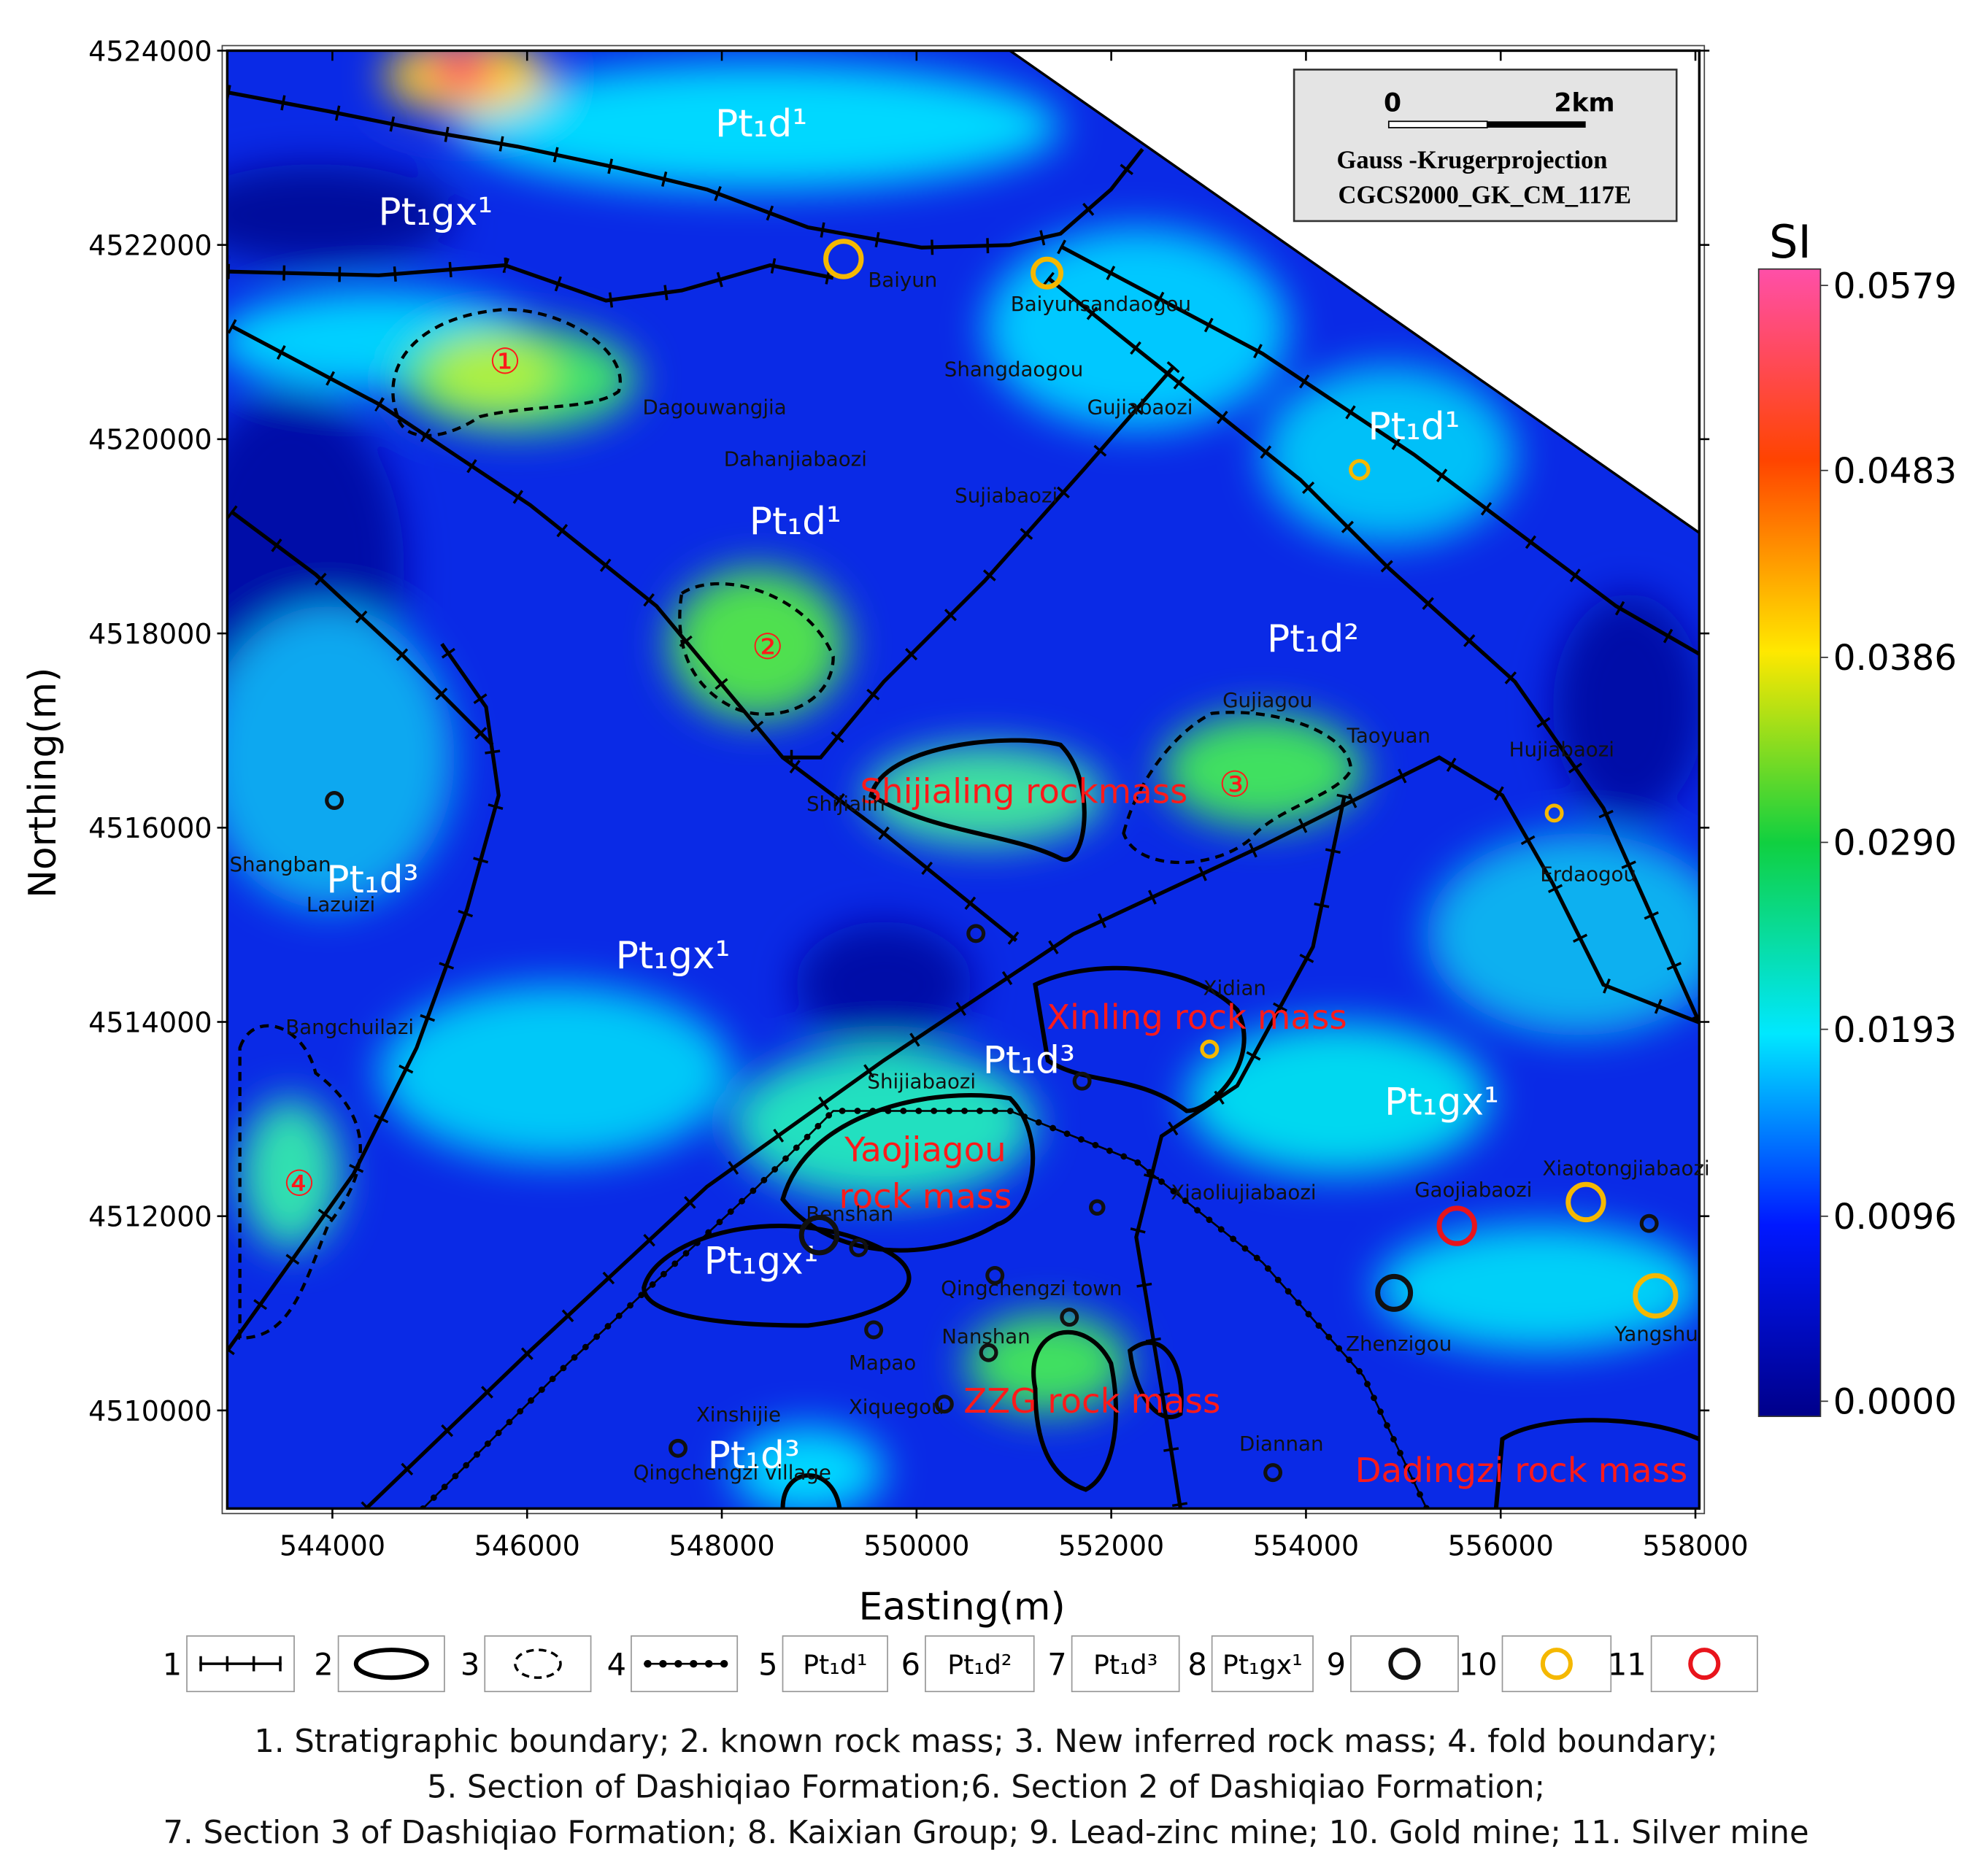  I want to click on place-name: Qingchengzi village, so click(732, 1473).